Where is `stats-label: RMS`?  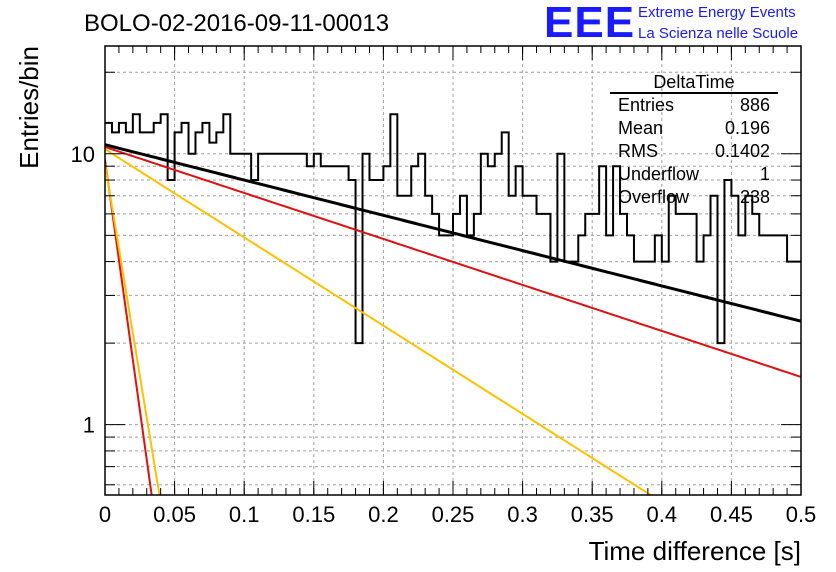 stats-label: RMS is located at coordinates (638, 151).